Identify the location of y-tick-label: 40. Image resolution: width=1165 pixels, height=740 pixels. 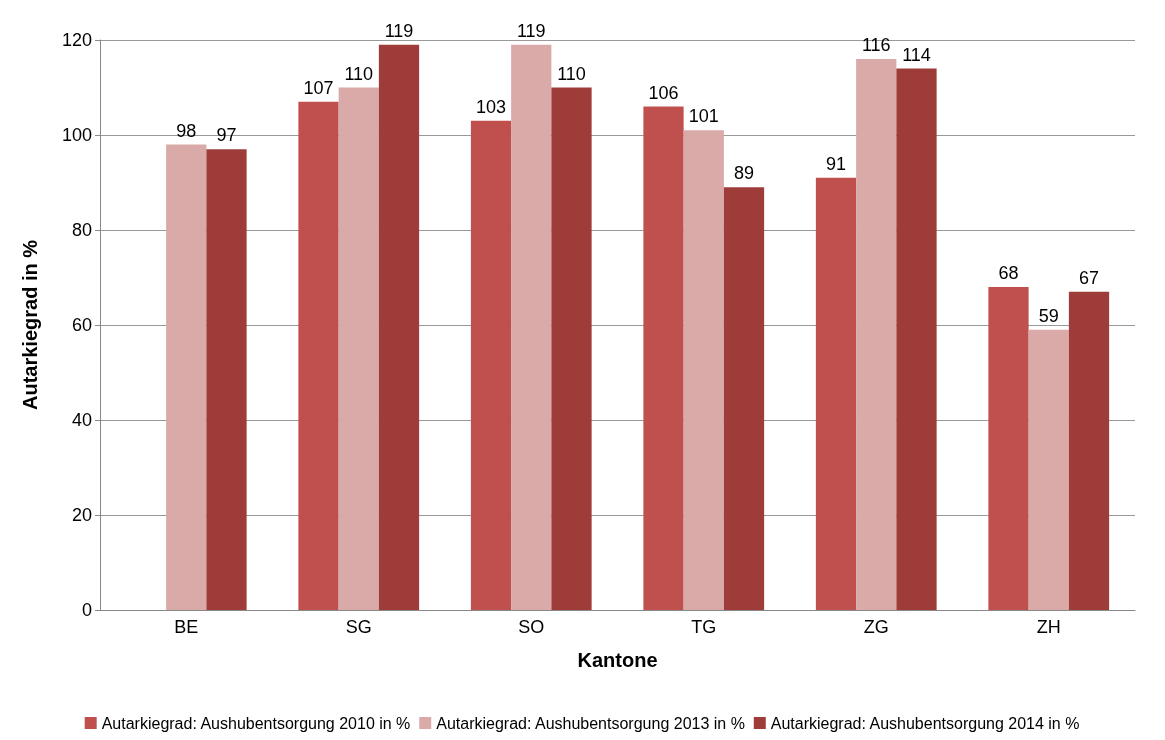
(81, 420).